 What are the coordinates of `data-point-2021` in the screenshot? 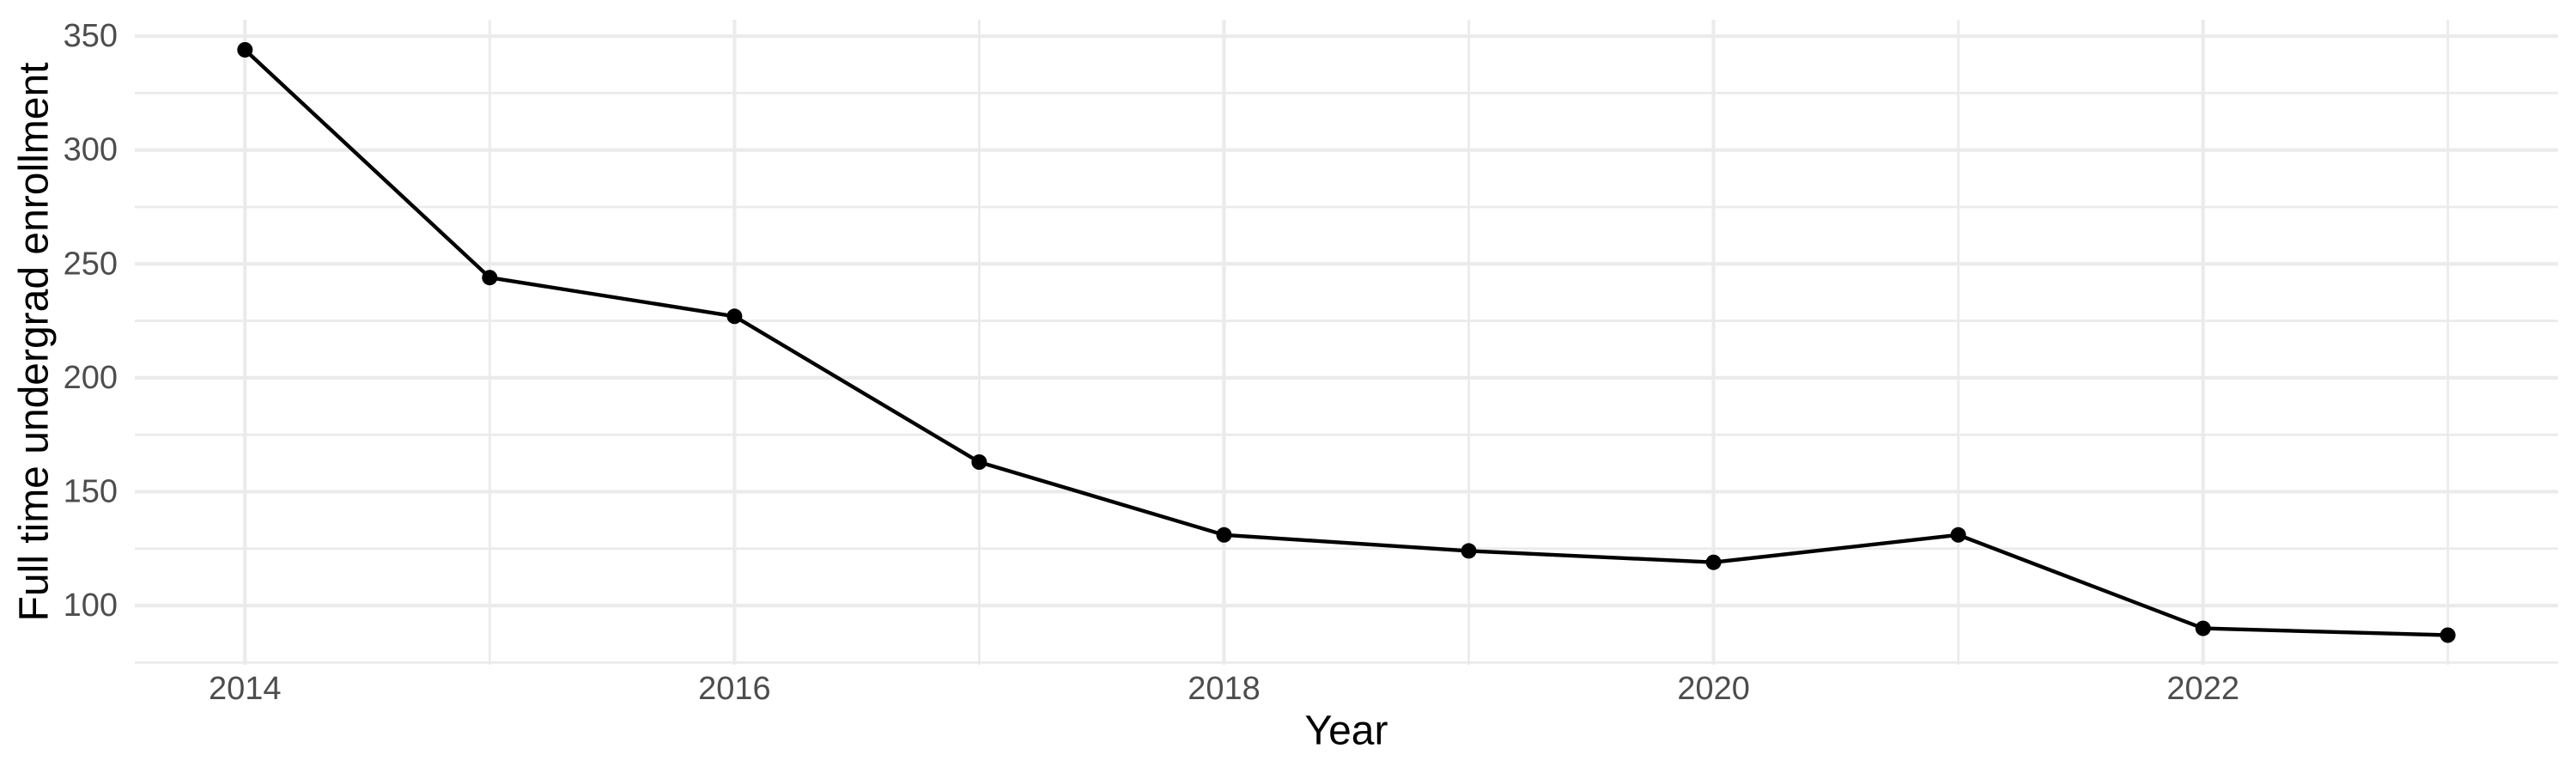 It's located at (1958, 534).